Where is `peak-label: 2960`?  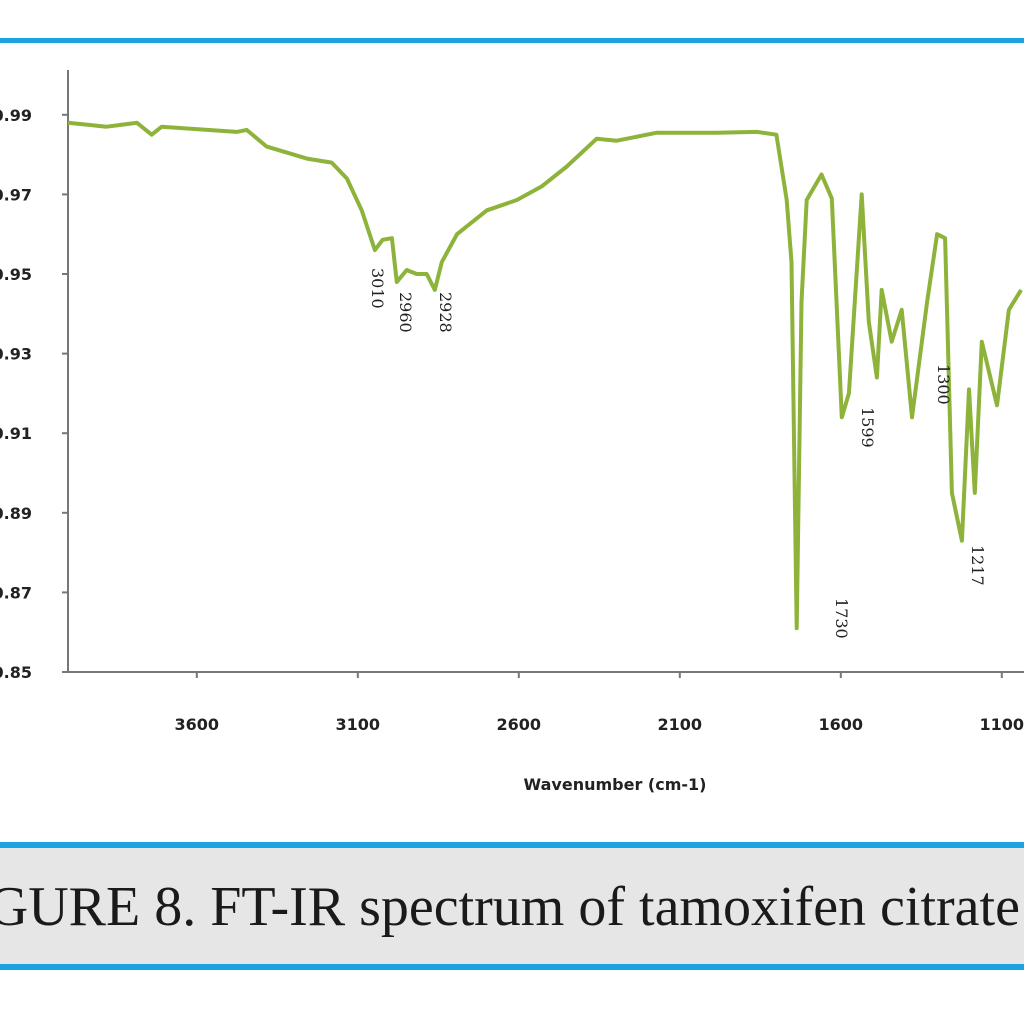
peak-label: 2960 is located at coordinates (405, 312).